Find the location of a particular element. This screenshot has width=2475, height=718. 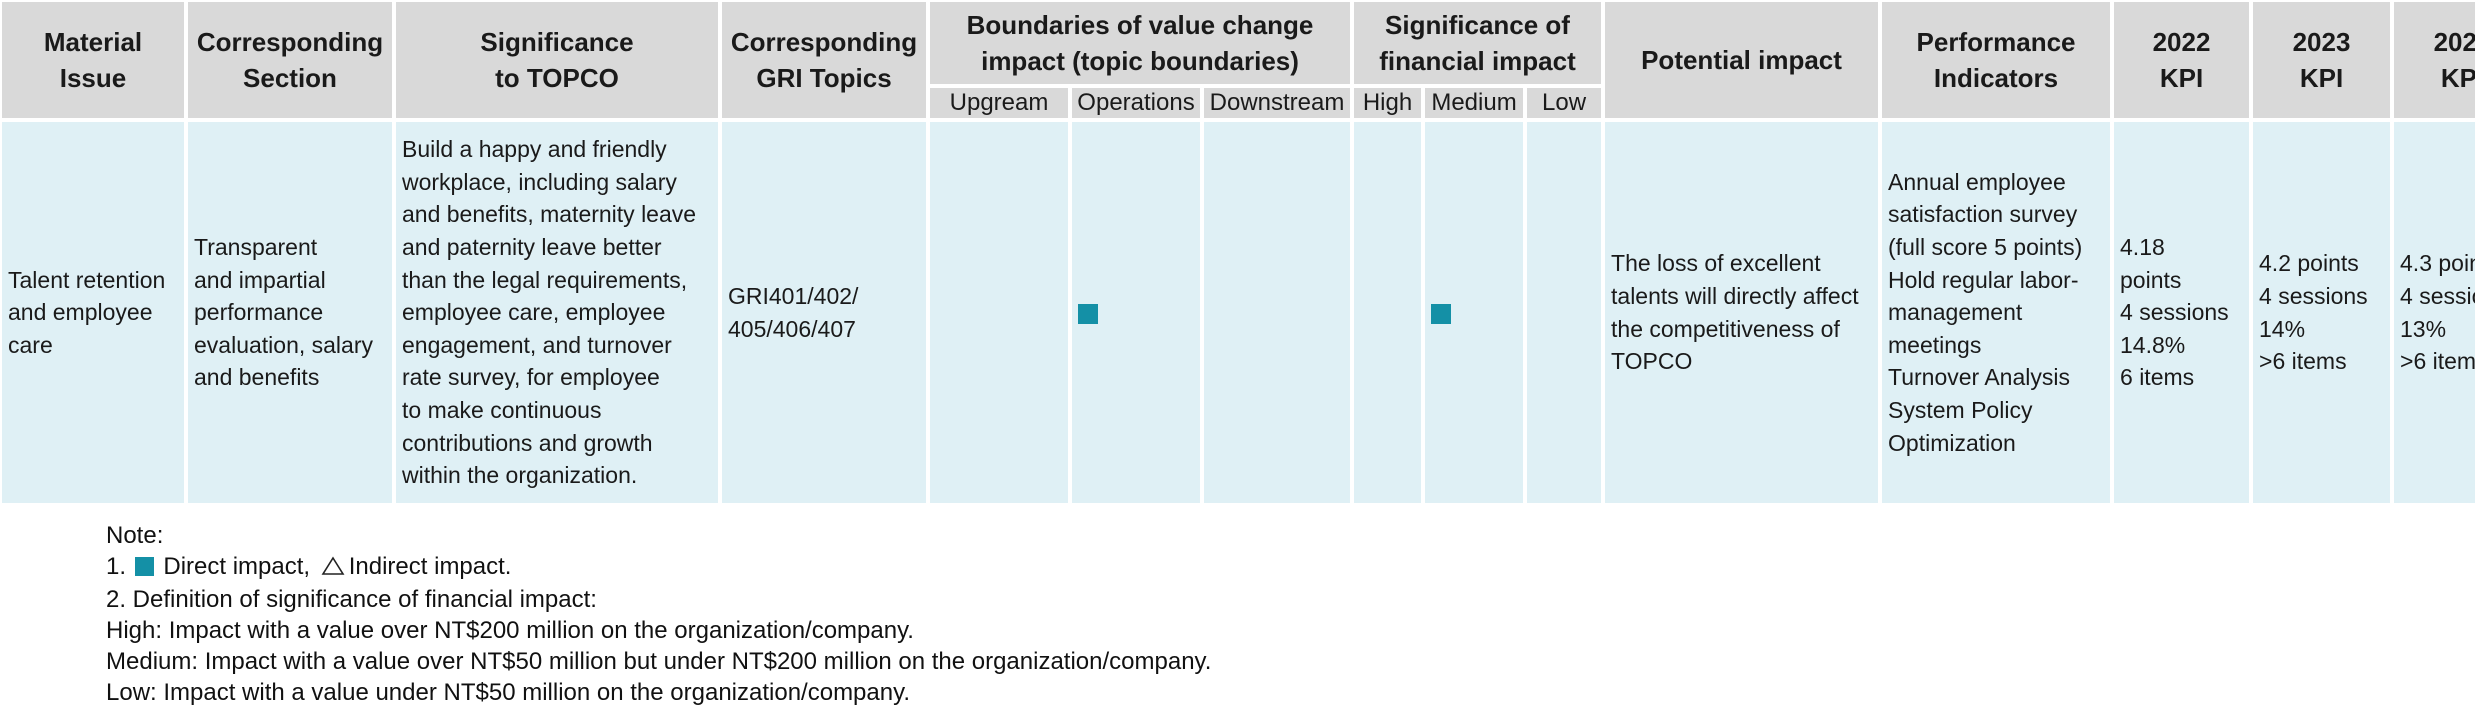

cell-kpi-2023: 4.2 points 4 sessions 14% >6 items is located at coordinates (2322, 312).